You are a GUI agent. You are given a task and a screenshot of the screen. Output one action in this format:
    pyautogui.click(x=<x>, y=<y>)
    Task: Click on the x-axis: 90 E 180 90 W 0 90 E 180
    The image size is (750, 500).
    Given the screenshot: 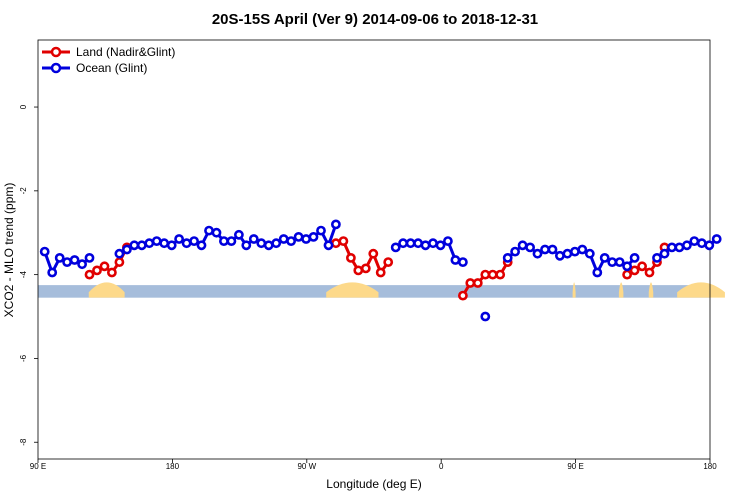 What is the action you would take?
    pyautogui.click(x=373, y=465)
    